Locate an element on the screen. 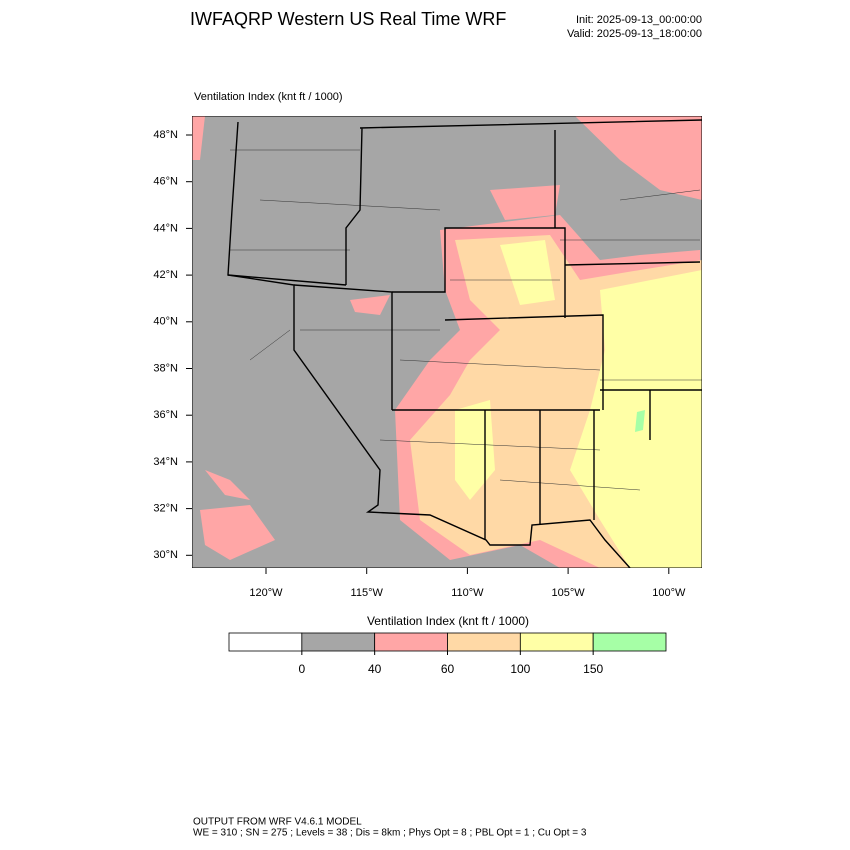  lat-label: 42°N is located at coordinates (165, 275).